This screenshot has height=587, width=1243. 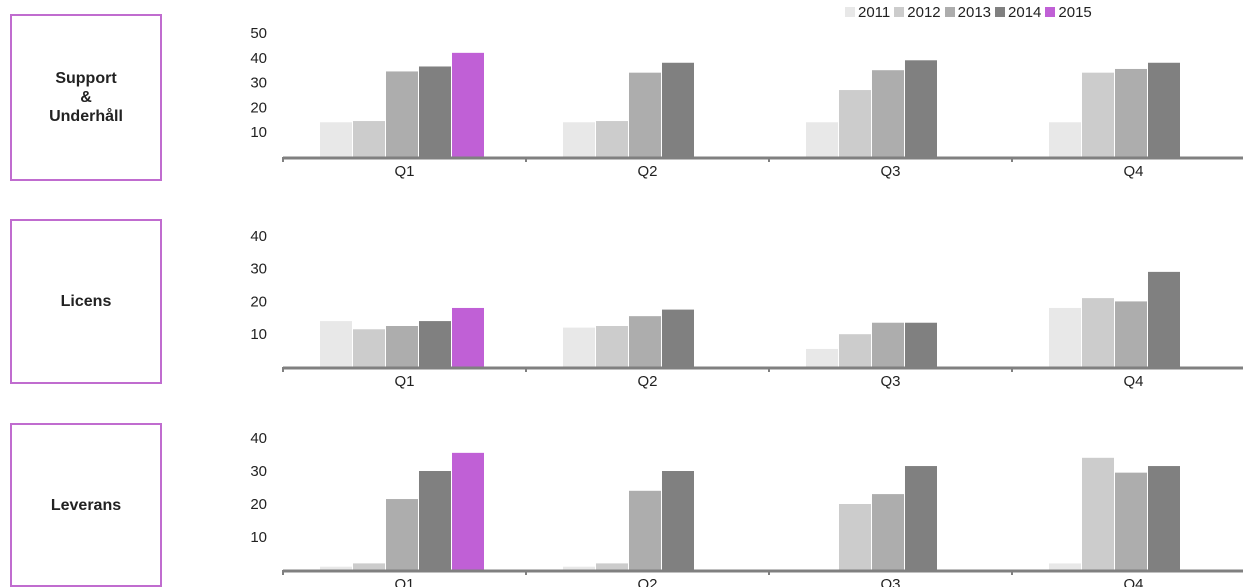 I want to click on legend-item-2011: 2011, so click(x=867, y=12).